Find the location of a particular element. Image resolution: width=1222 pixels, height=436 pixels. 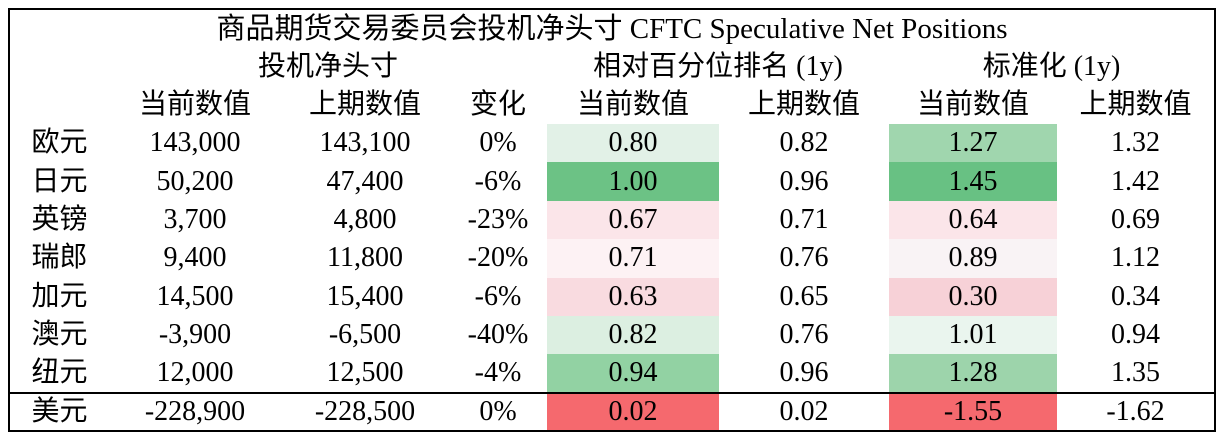

spec-previous-value: -6,500 is located at coordinates (365, 335).